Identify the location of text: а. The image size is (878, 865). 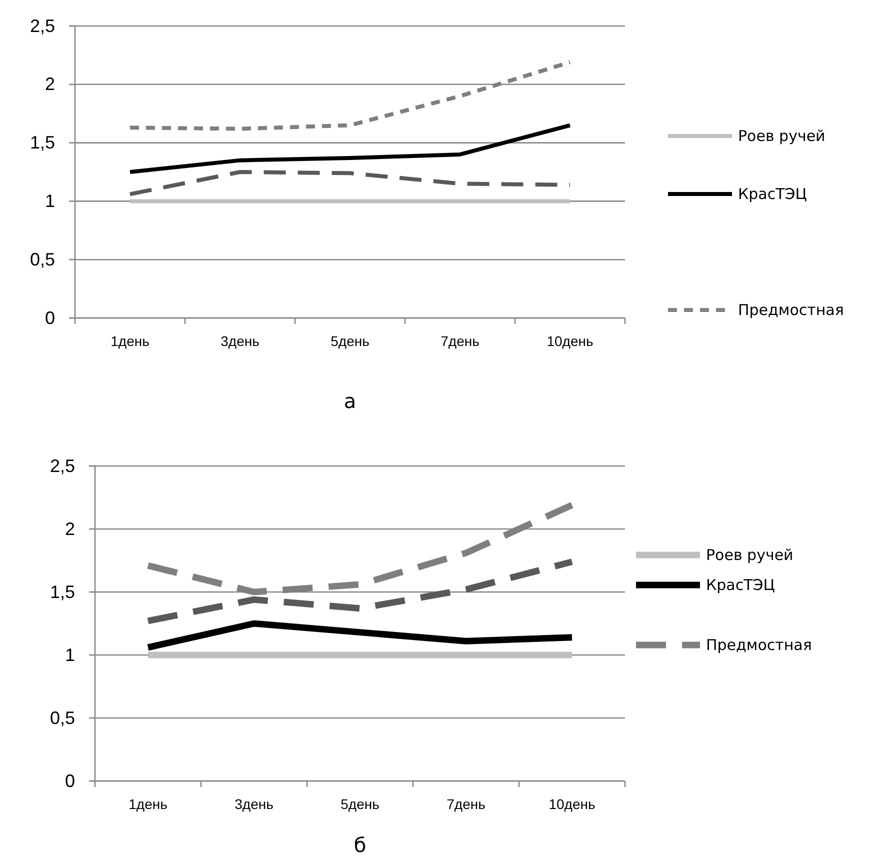
(350, 401).